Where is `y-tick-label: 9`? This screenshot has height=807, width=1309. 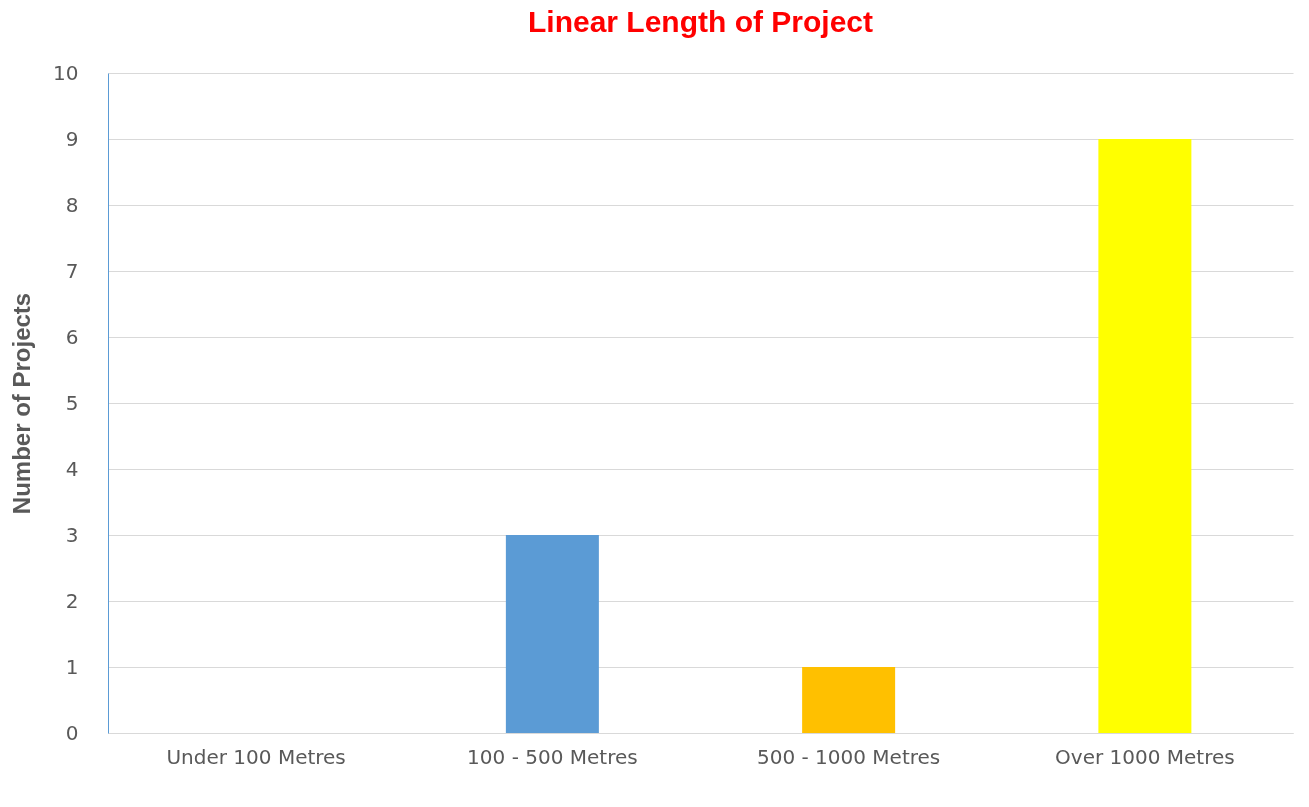 y-tick-label: 9 is located at coordinates (72, 138).